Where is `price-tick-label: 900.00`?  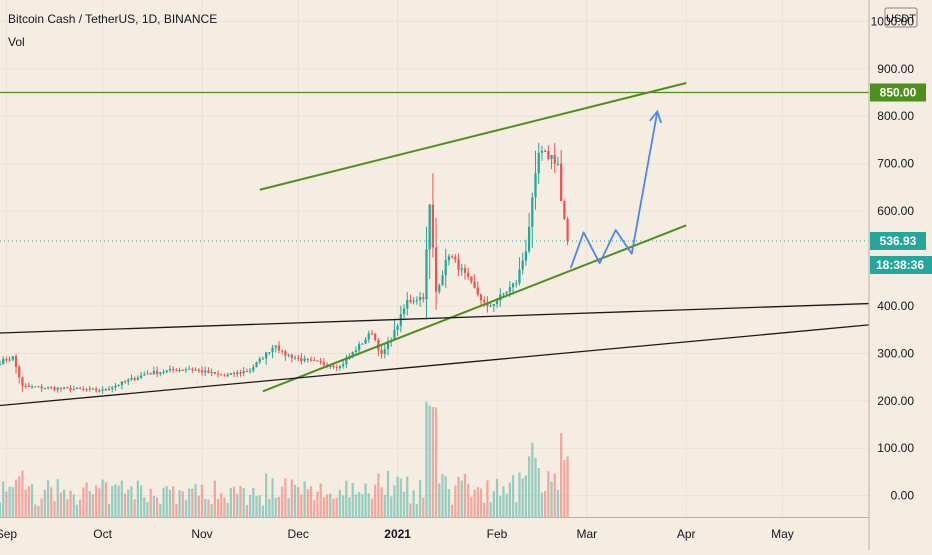 price-tick-label: 900.00 is located at coordinates (895, 69).